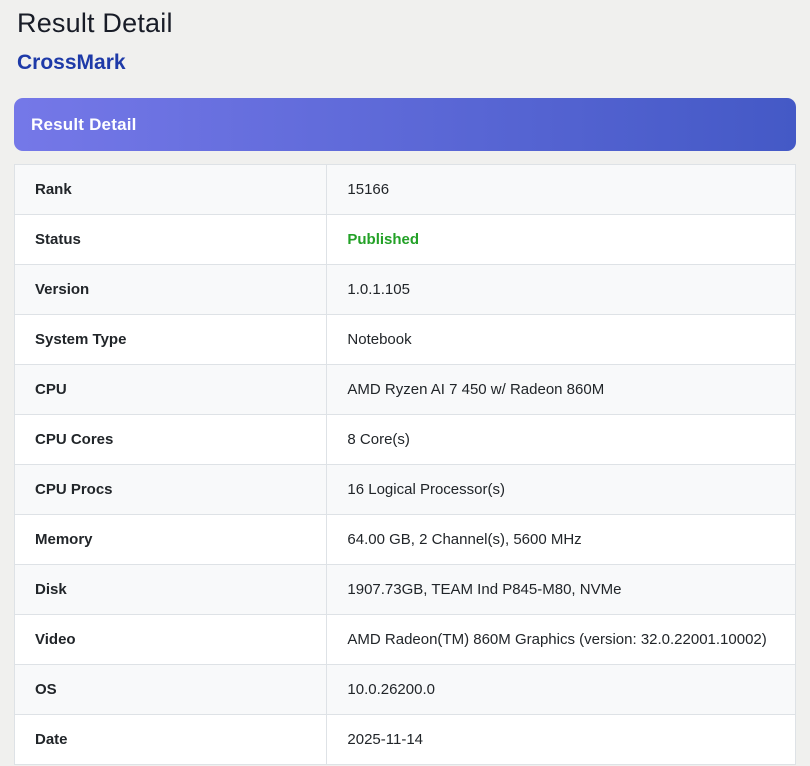 This screenshot has height=766, width=810. Describe the element at coordinates (561, 689) in the screenshot. I see `row-value: 10.0.26200.0` at that location.